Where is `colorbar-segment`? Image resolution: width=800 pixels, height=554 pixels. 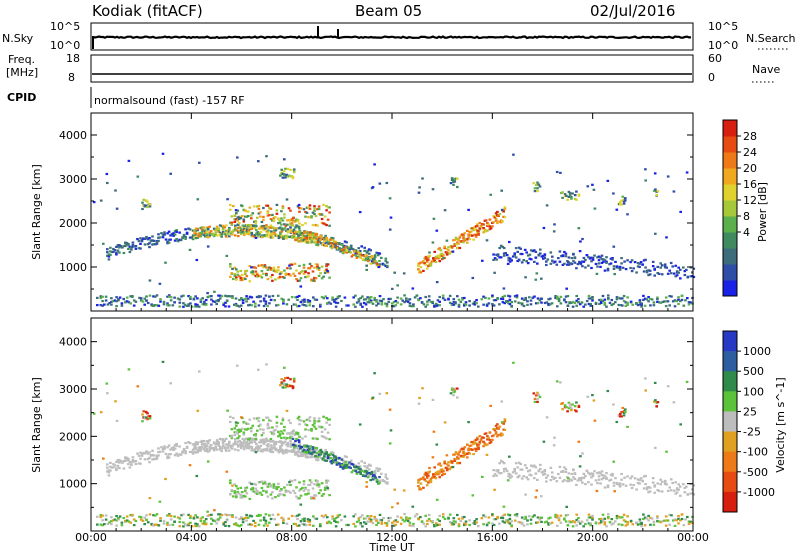 colorbar-segment is located at coordinates (730, 482).